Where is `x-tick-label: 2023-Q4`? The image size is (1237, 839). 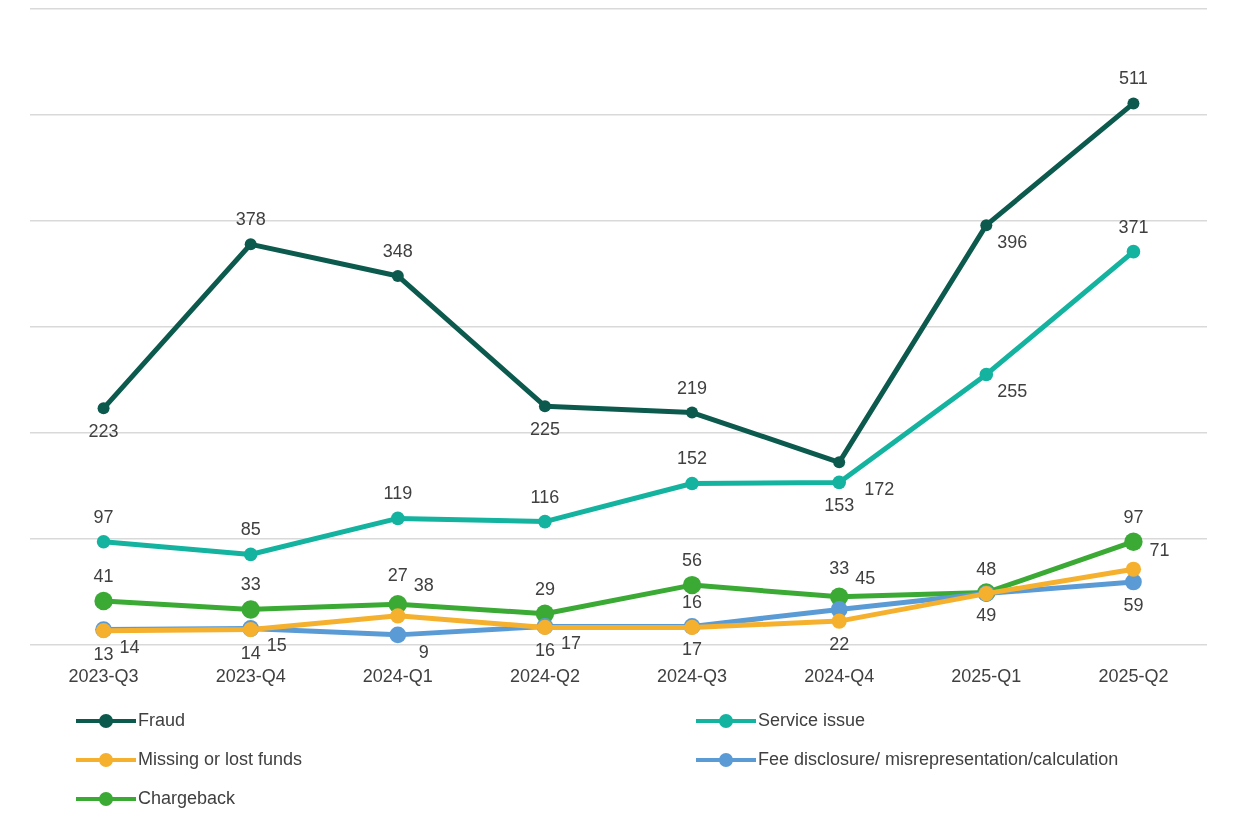
x-tick-label: 2023-Q4 is located at coordinates (250, 676).